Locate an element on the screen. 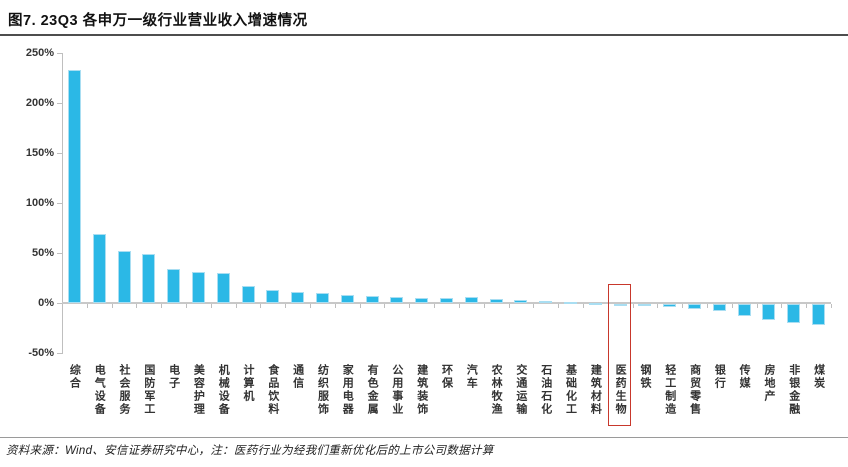 The image size is (848, 467). x-axis-category-label: 农林牧渔 is located at coordinates (496, 390).